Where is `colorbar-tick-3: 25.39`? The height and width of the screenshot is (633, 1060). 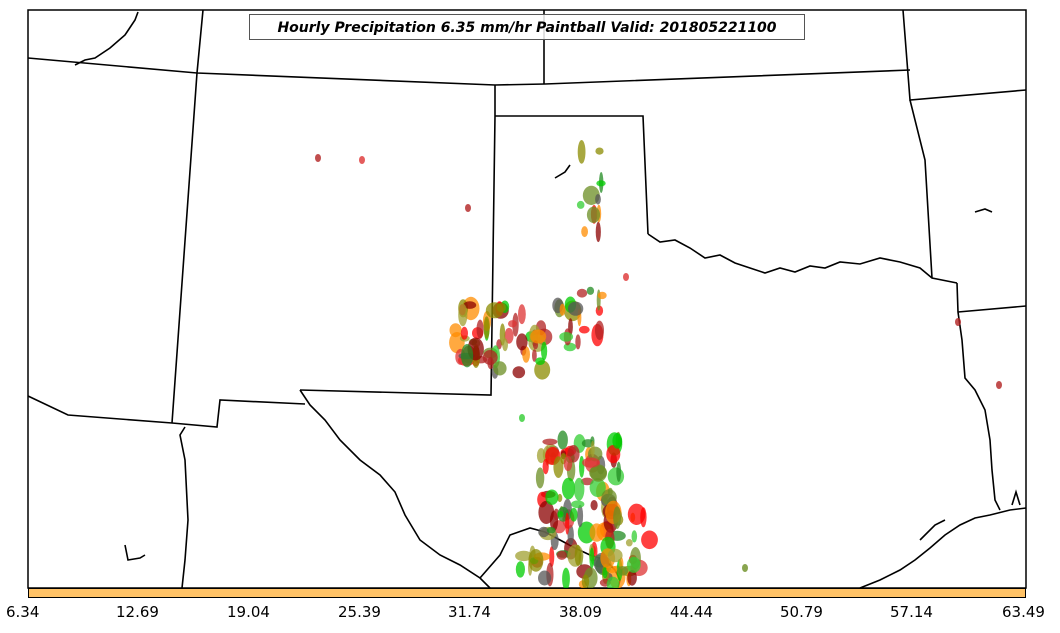 colorbar-tick-3: 25.39 is located at coordinates (359, 612).